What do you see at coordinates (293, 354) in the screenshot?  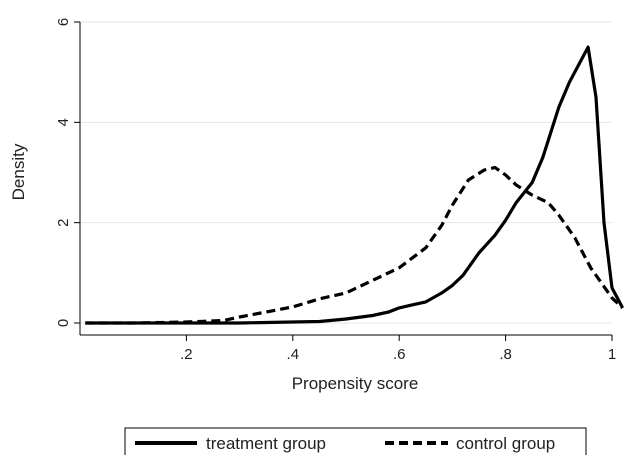 I see `x-tick-label: .4` at bounding box center [293, 354].